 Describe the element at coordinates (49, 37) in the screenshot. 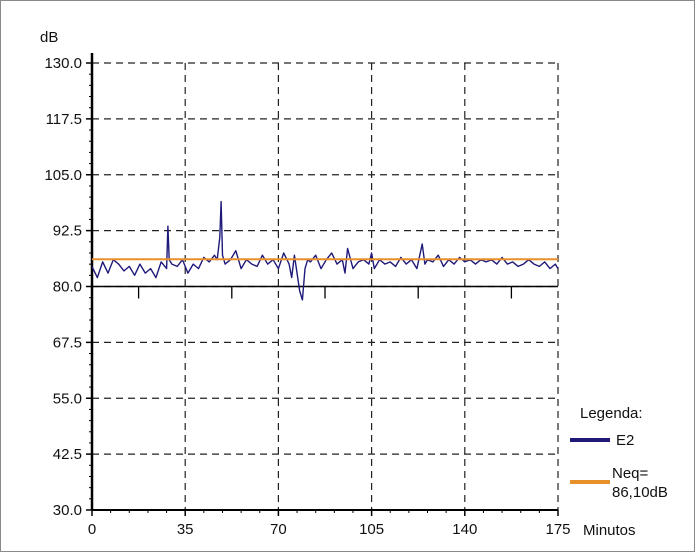

I see `y-axis-title: dB` at that location.